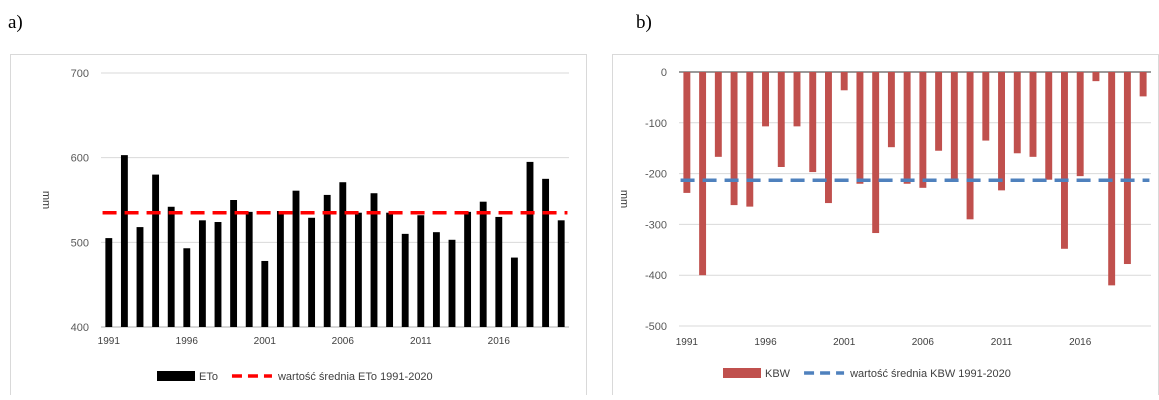  Describe the element at coordinates (80, 159) in the screenshot. I see `y-tick-label: 600` at that location.